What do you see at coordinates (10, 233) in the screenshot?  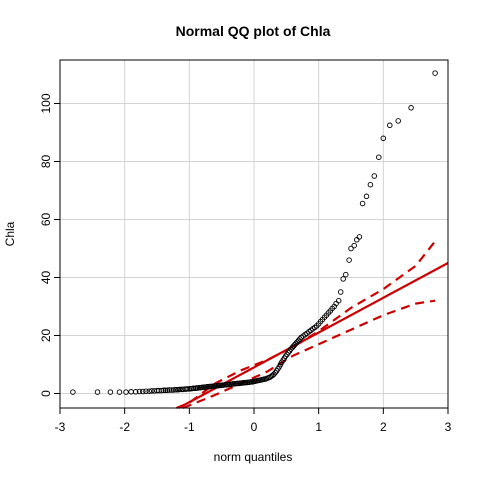 I see `y-axis-label: Chla` at bounding box center [10, 233].